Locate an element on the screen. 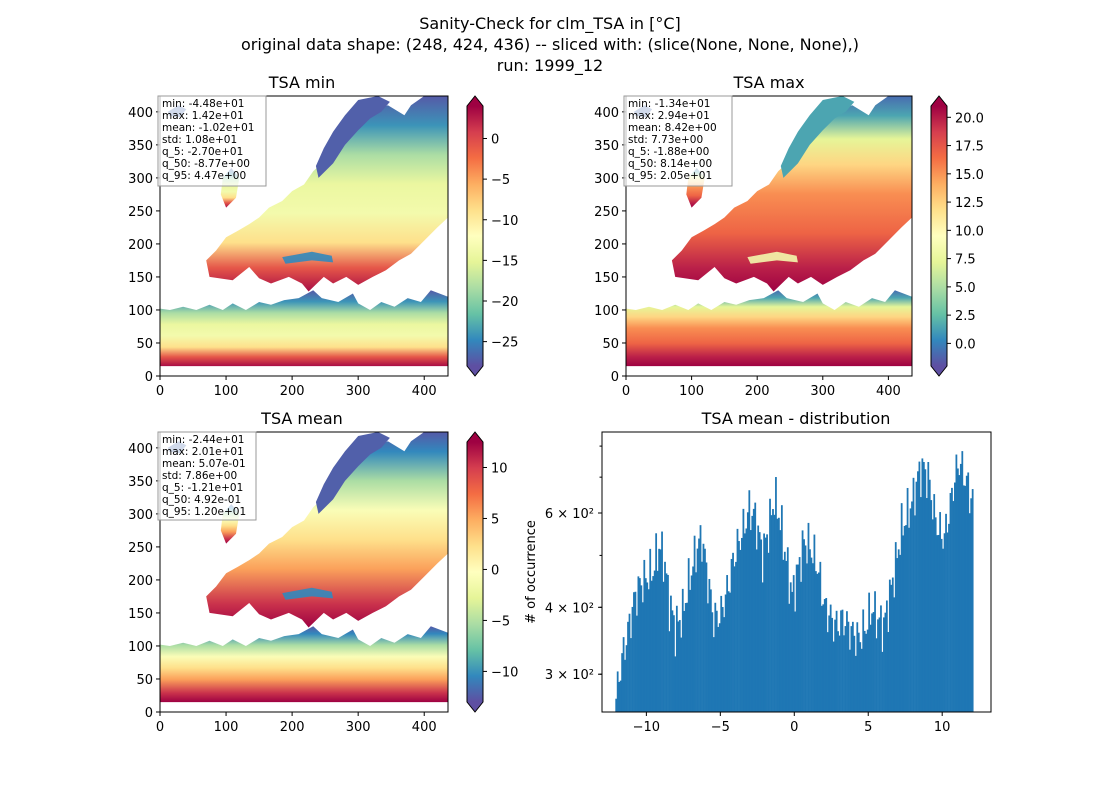 Image resolution: width=1100 pixels, height=800 pixels. colorbar-tick-label: −5 is located at coordinates (500, 621).